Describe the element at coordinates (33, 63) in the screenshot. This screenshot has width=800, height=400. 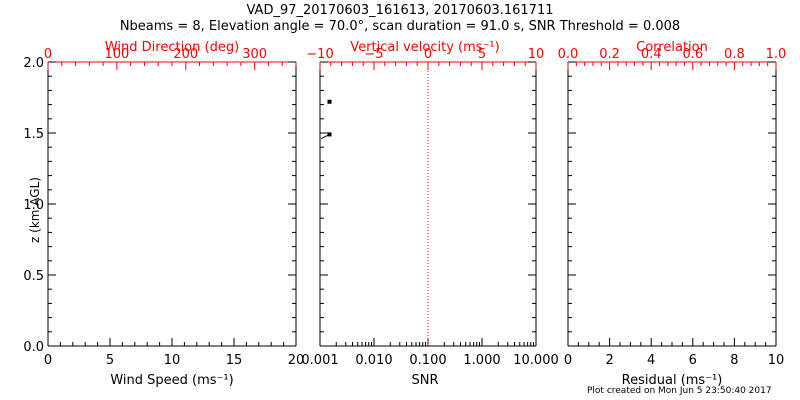
I see `y-tick-label: 2.0` at that location.